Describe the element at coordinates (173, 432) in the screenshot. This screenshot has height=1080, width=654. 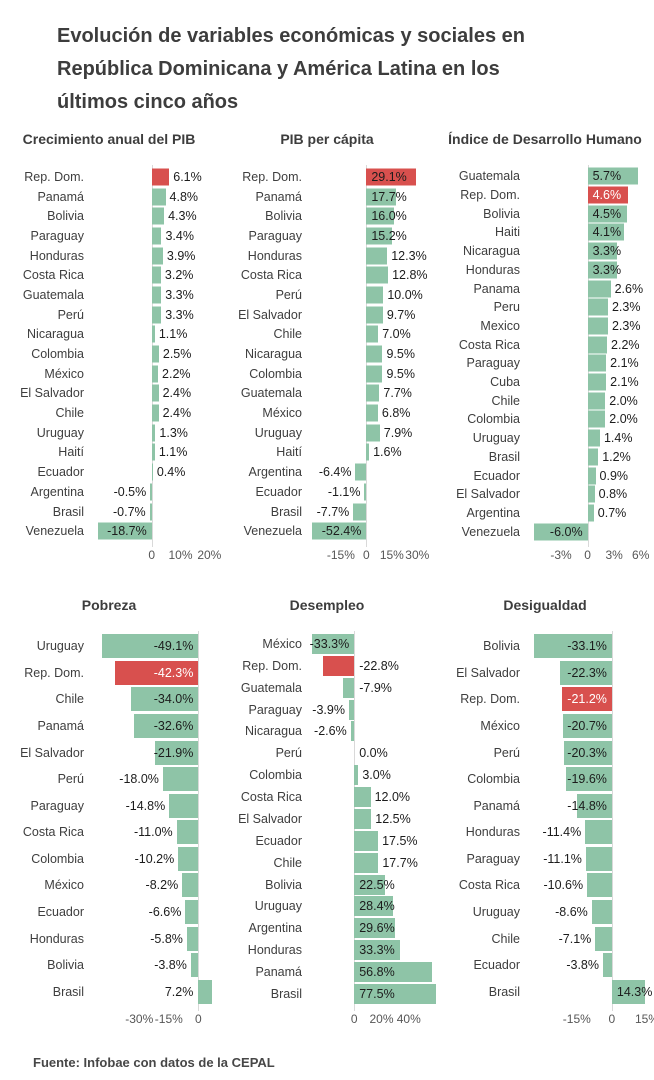
I see `value-label: 1.3%` at that location.